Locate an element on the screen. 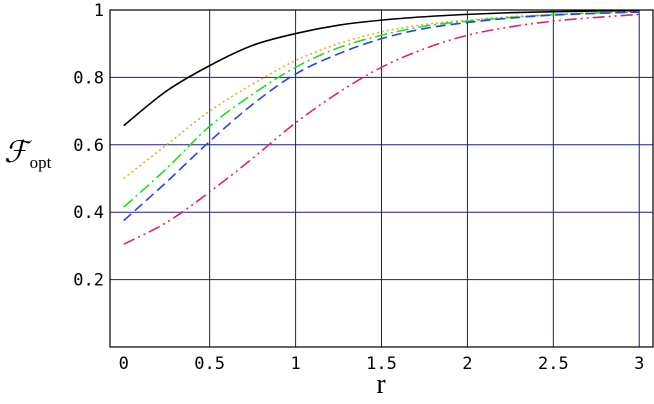 The image size is (654, 404). y-tick-labels: 0.2 0.4 0.6 0.8 1 is located at coordinates (88, 146).